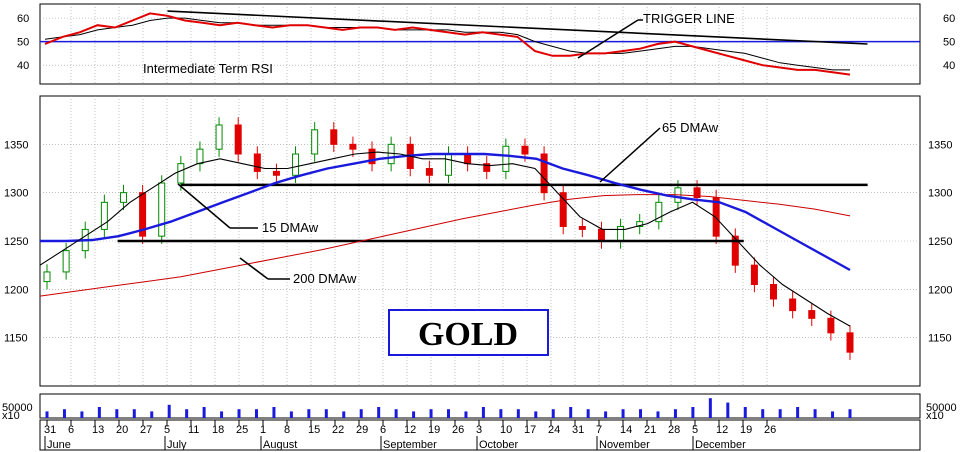  What do you see at coordinates (208, 68) in the screenshot?
I see `rsi-title: Intermediate Term RSI` at bounding box center [208, 68].